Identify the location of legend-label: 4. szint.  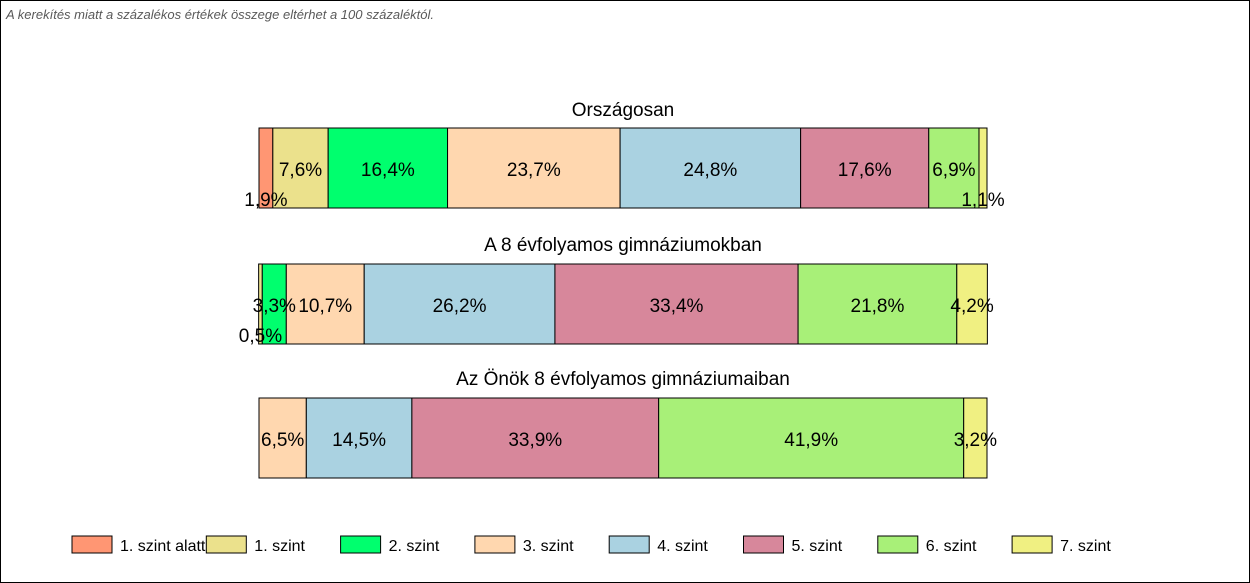
(682, 546).